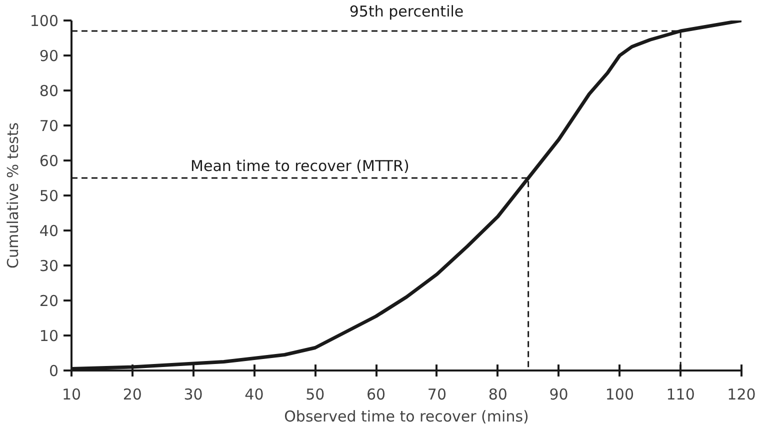  Describe the element at coordinates (254, 395) in the screenshot. I see `x-tick-label: 40` at that location.